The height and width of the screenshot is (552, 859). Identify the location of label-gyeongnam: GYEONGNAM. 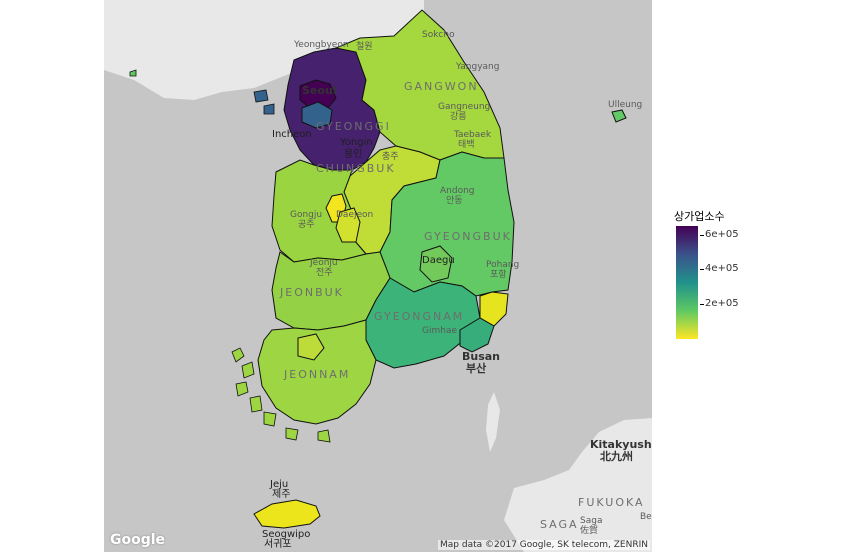
(419, 316).